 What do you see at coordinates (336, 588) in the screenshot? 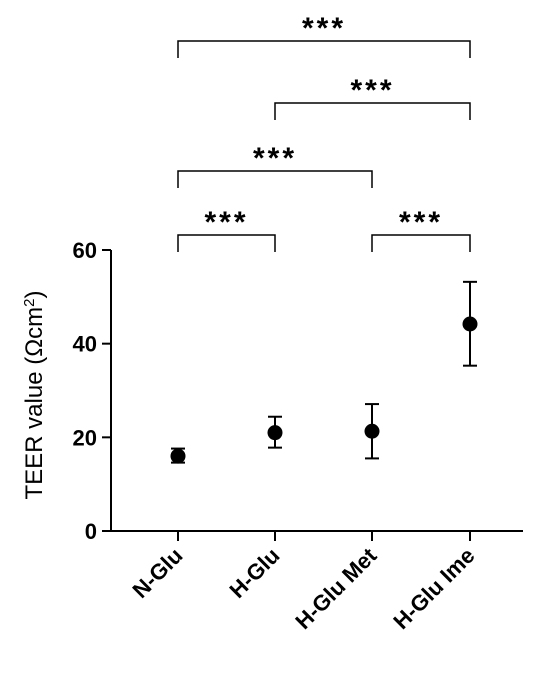
I see `x-tick-label: H-Glu Met` at bounding box center [336, 588].